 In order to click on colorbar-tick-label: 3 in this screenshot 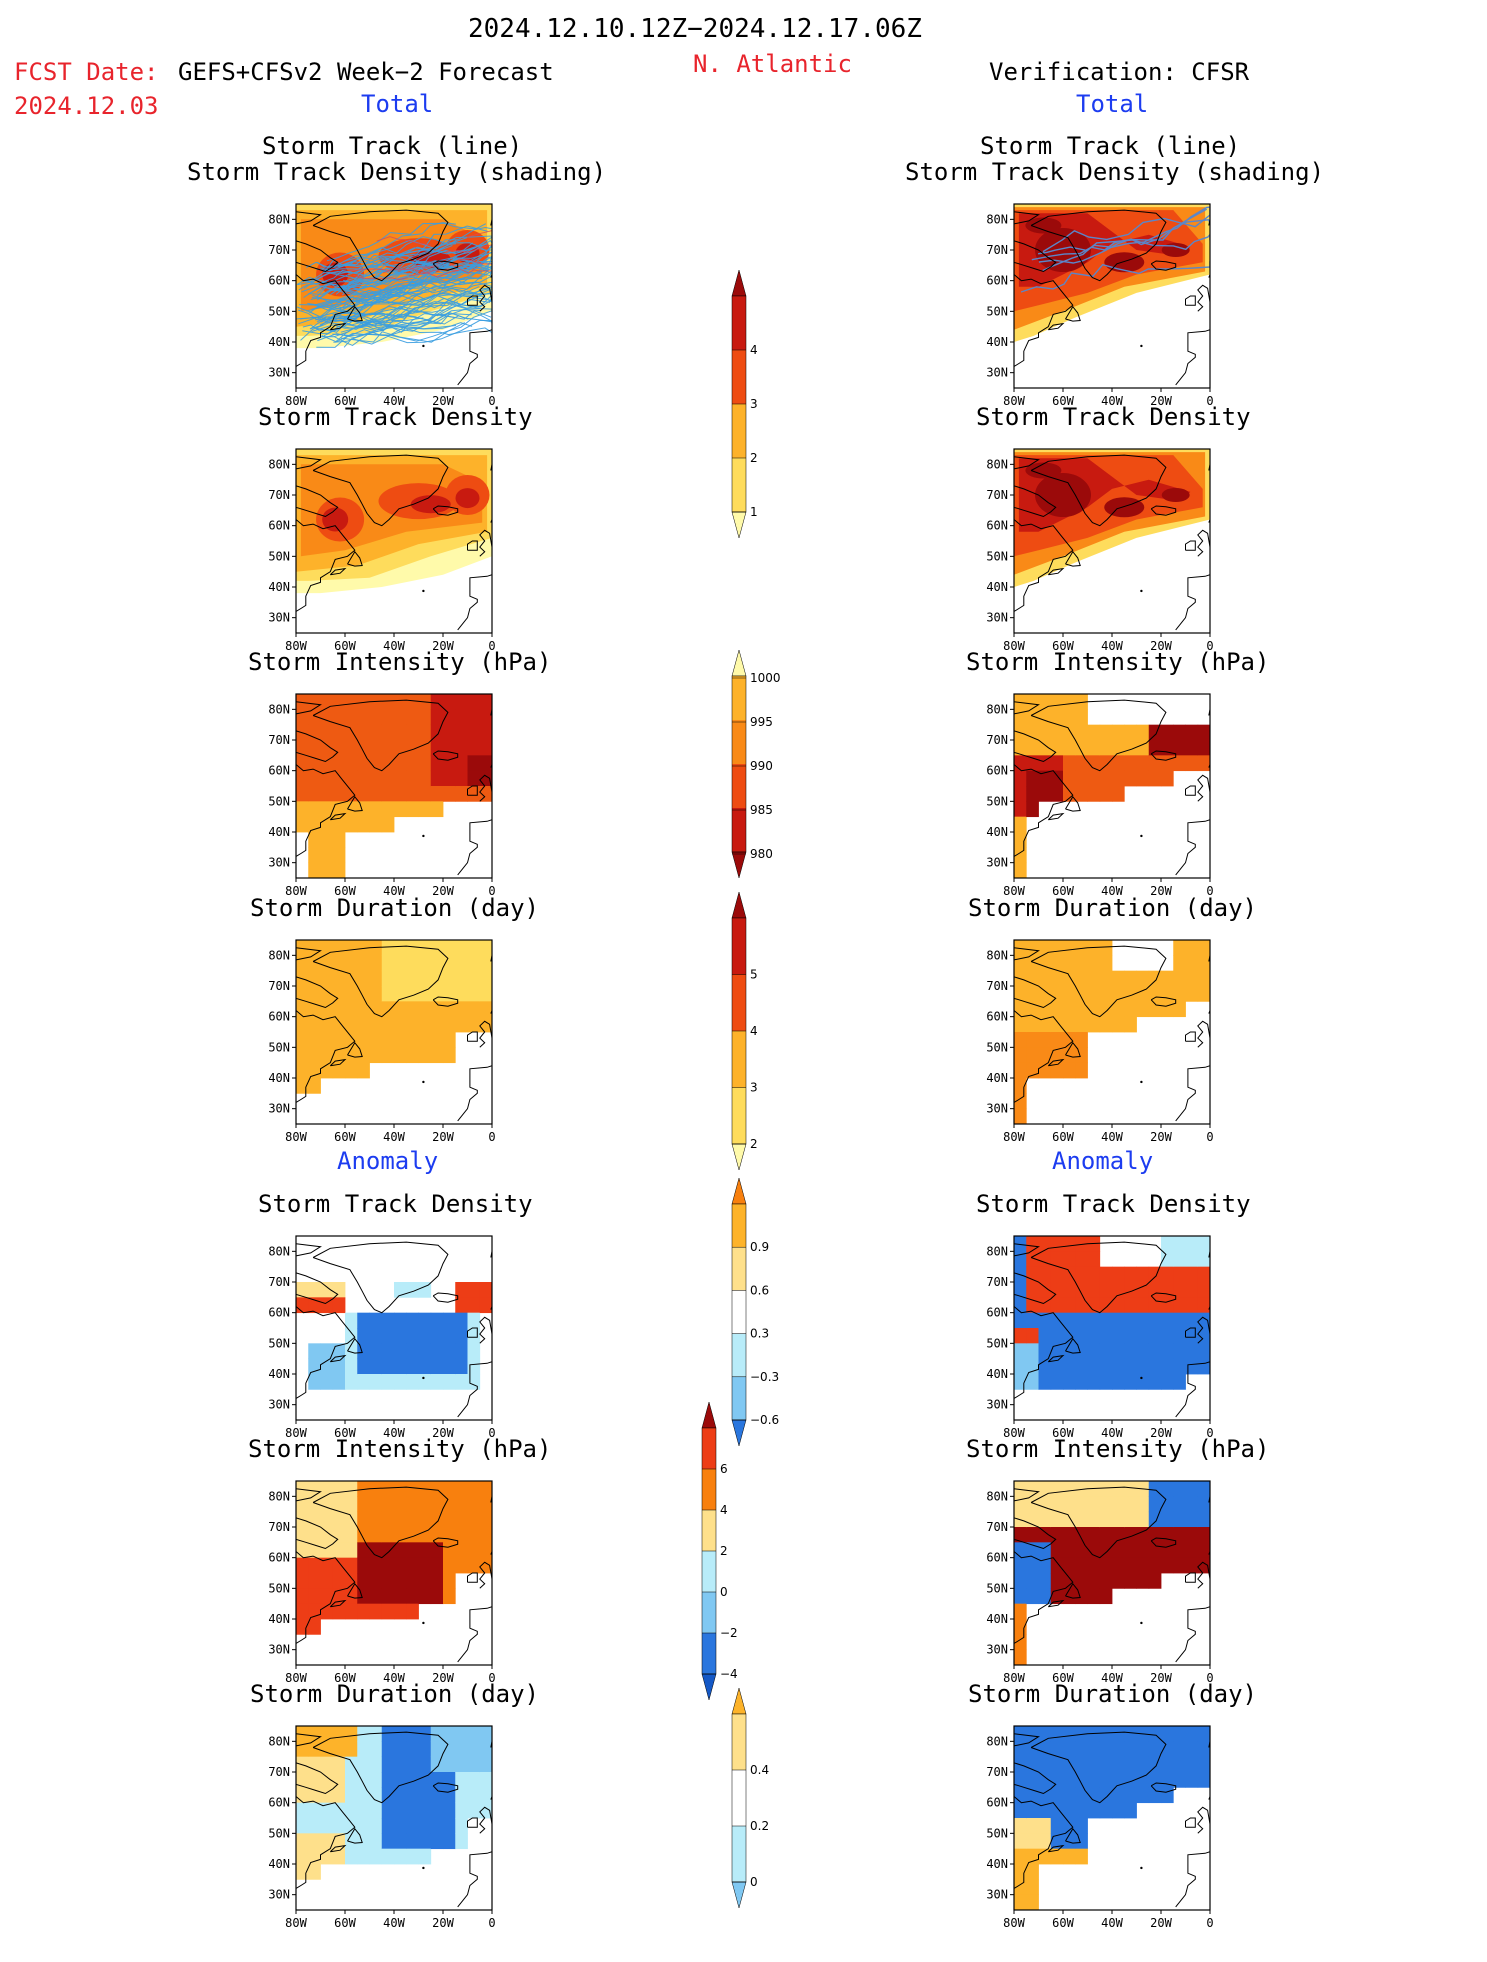, I will do `click(754, 1088)`.